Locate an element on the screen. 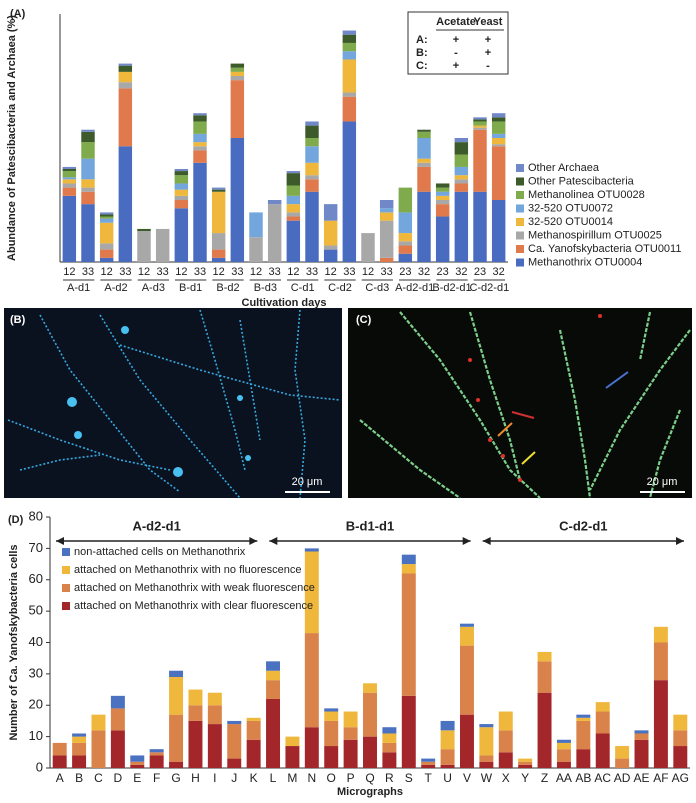 The width and height of the screenshot is (696, 803). image-background is located at coordinates (520, 403).